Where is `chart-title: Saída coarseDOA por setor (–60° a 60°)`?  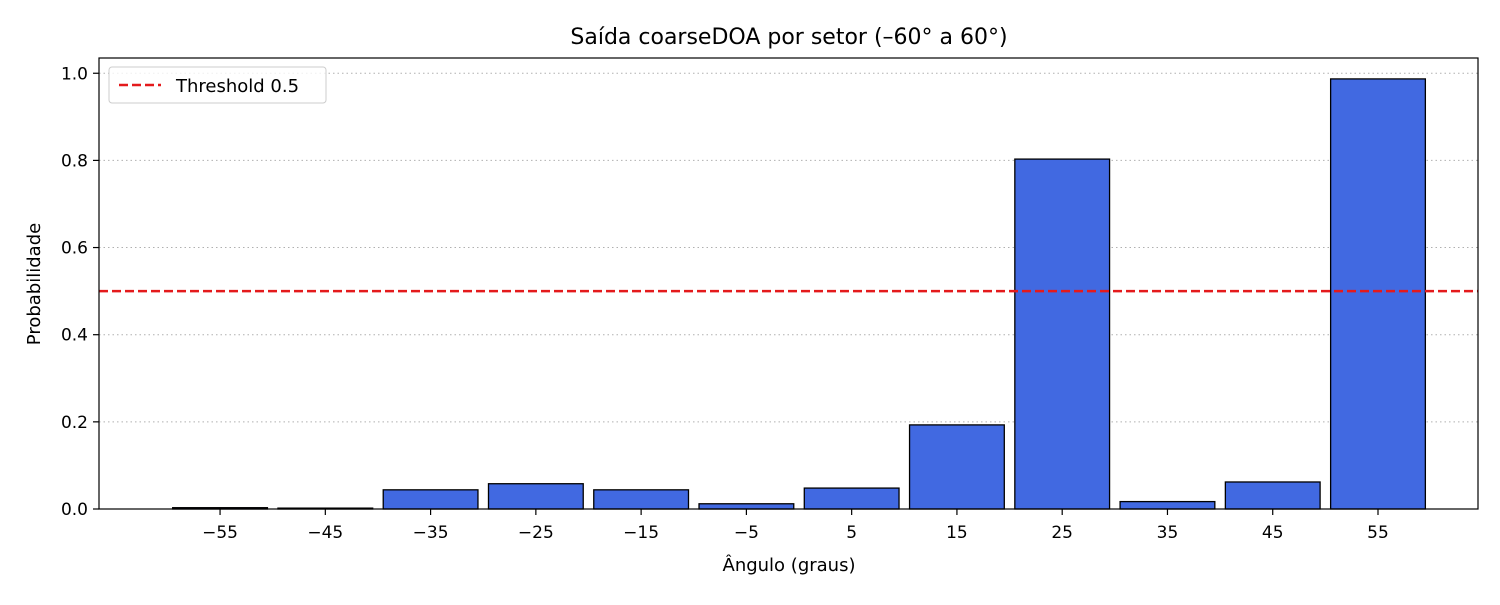
chart-title: Saída coarseDOA por setor (–60° a 60°) is located at coordinates (788, 37).